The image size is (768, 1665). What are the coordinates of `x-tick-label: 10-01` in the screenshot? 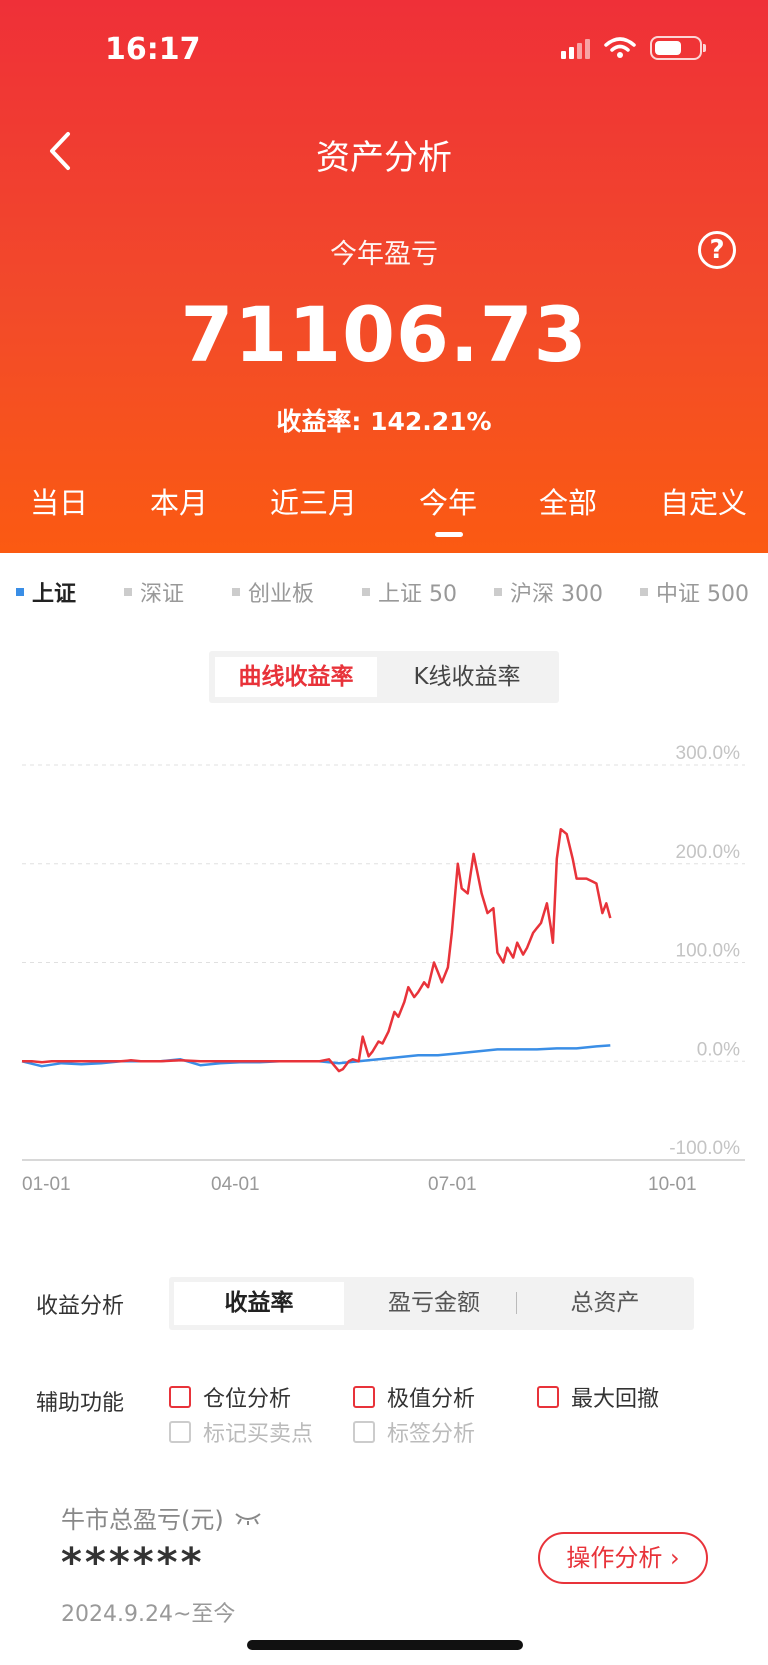 It's located at (672, 1184).